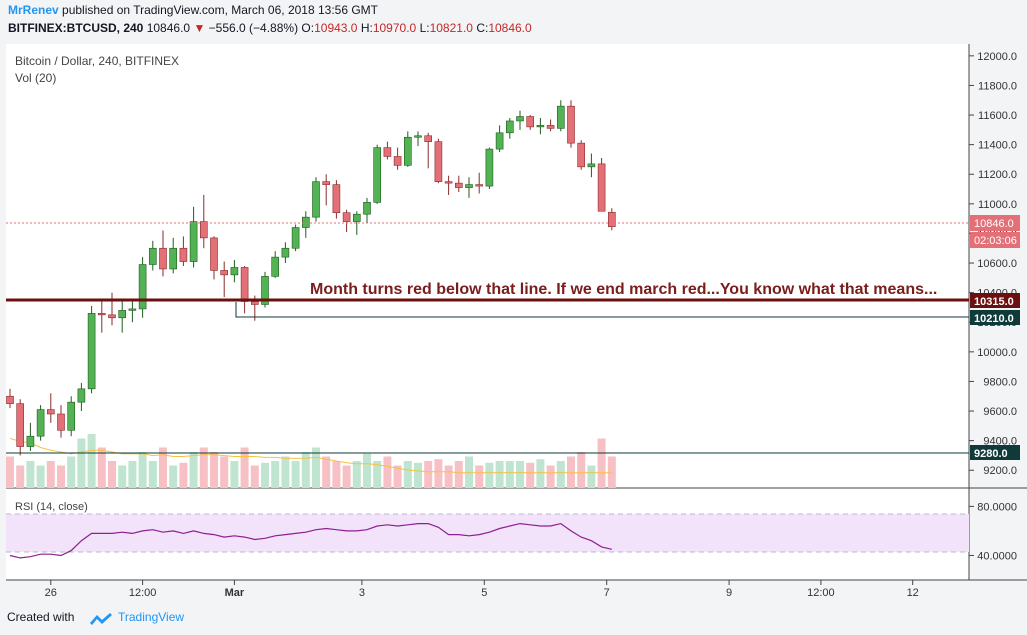 The image size is (1027, 635). I want to click on rsi-axis: 80.0000 40.0000, so click(993, 531).